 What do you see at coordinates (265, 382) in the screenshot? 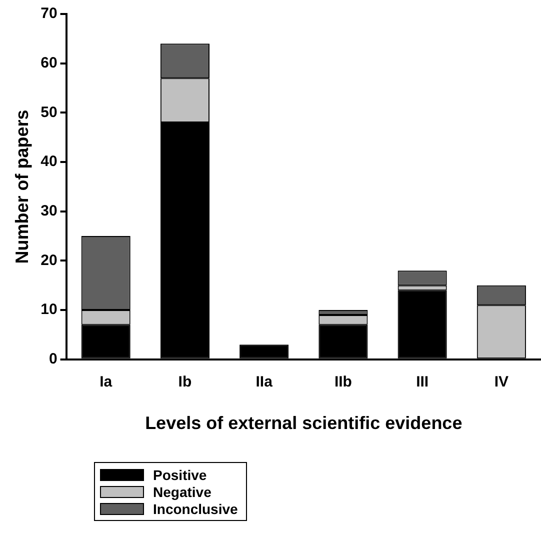
I see `x-tick-label: IIa` at bounding box center [265, 382].